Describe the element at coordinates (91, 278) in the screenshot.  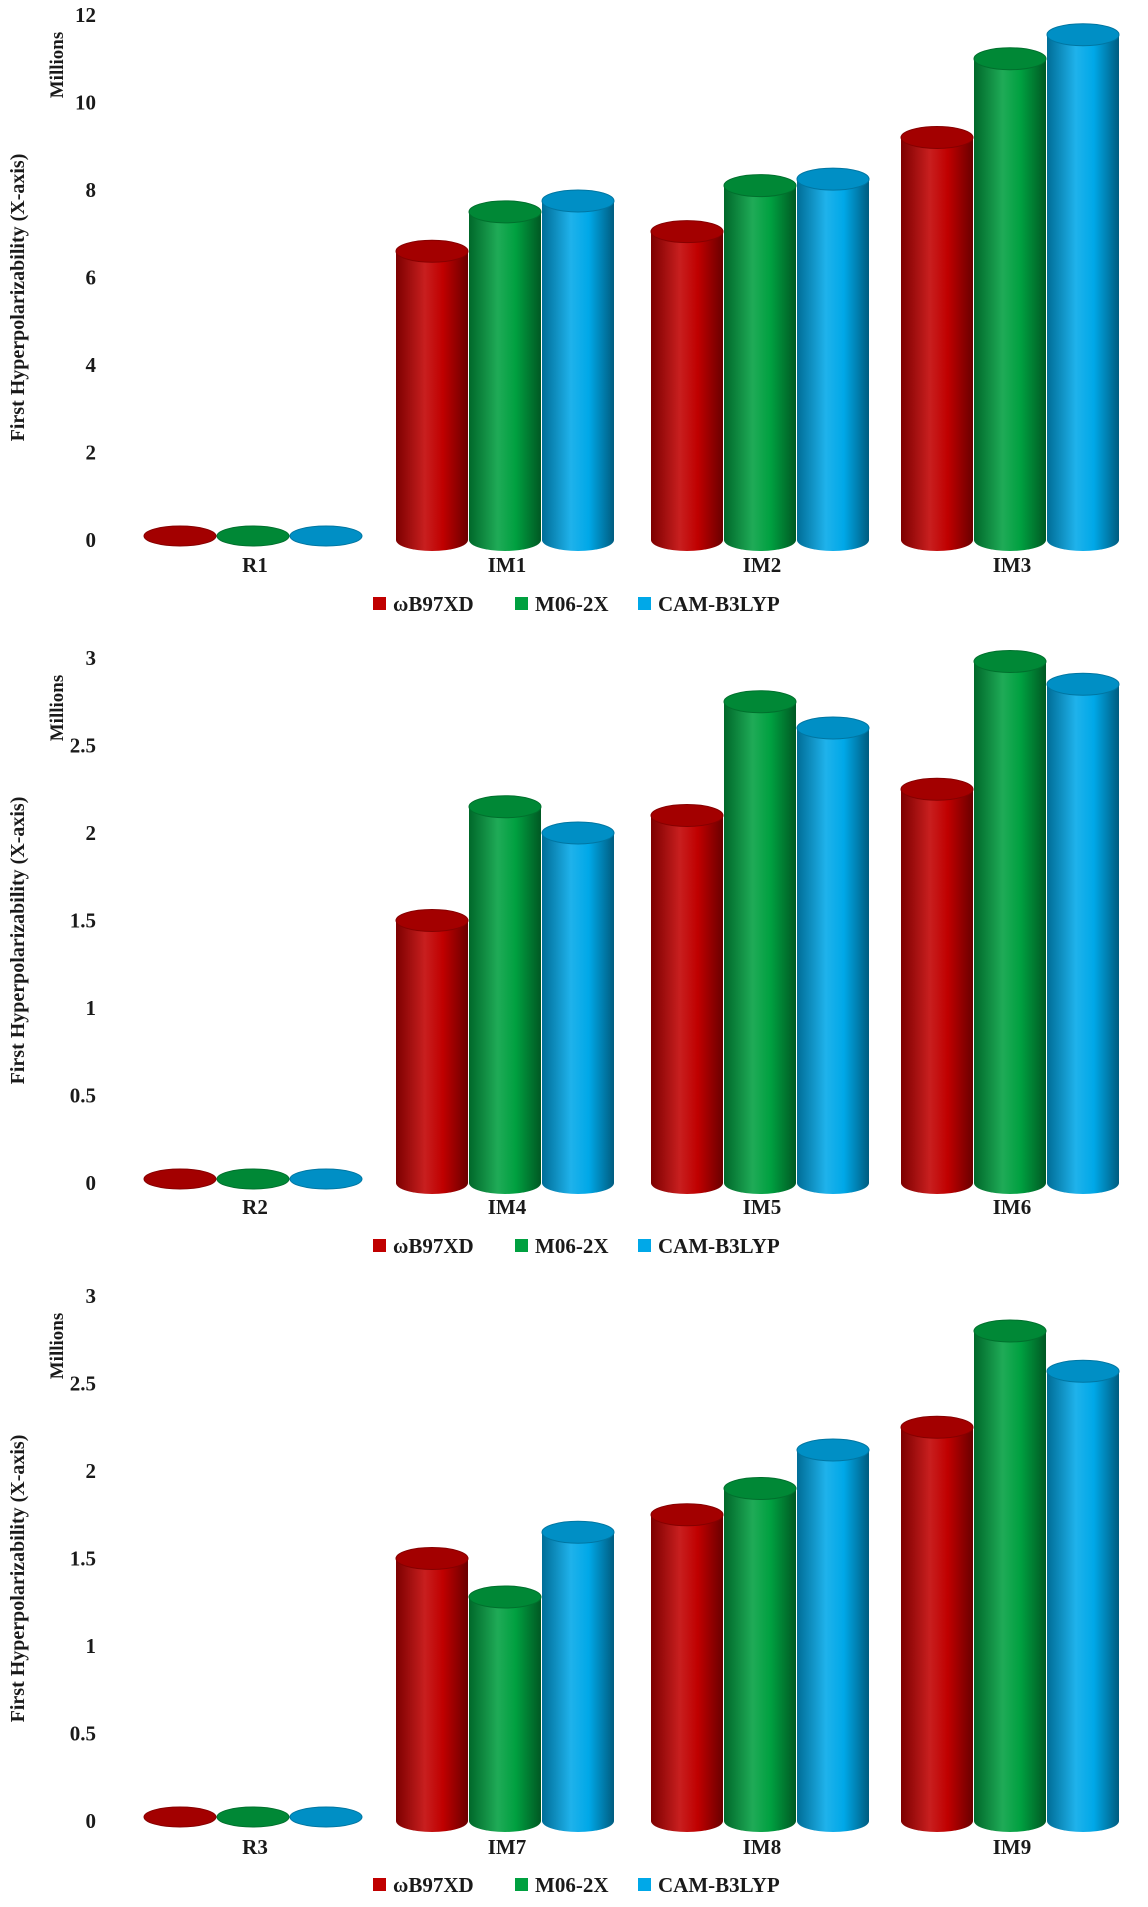
I see `y-tick-label: 6` at that location.